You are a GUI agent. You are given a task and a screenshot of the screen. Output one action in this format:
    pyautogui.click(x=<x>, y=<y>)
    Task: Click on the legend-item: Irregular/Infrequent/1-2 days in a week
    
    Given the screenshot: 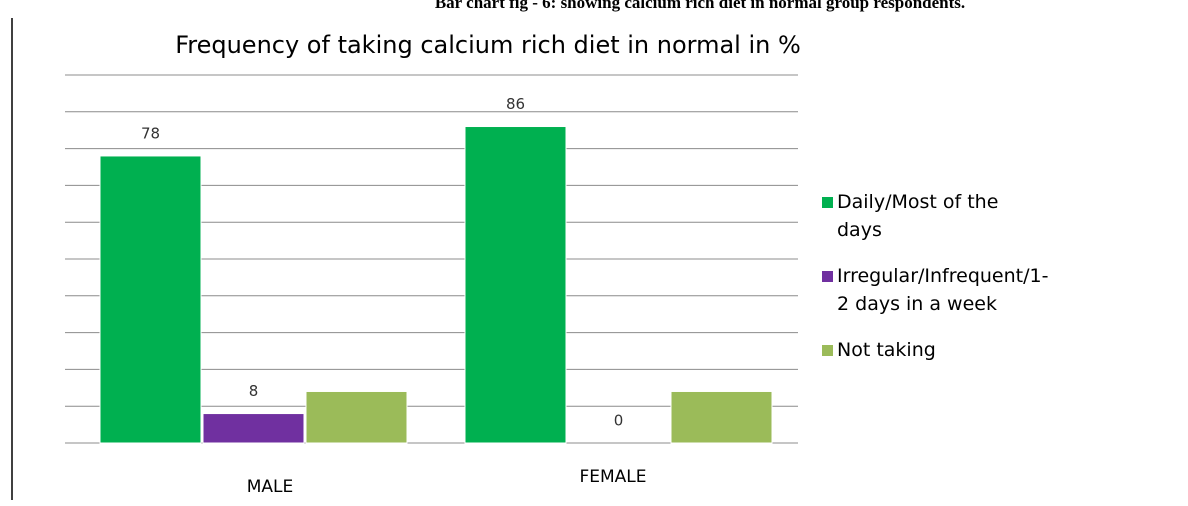 What is the action you would take?
    pyautogui.click(x=935, y=290)
    